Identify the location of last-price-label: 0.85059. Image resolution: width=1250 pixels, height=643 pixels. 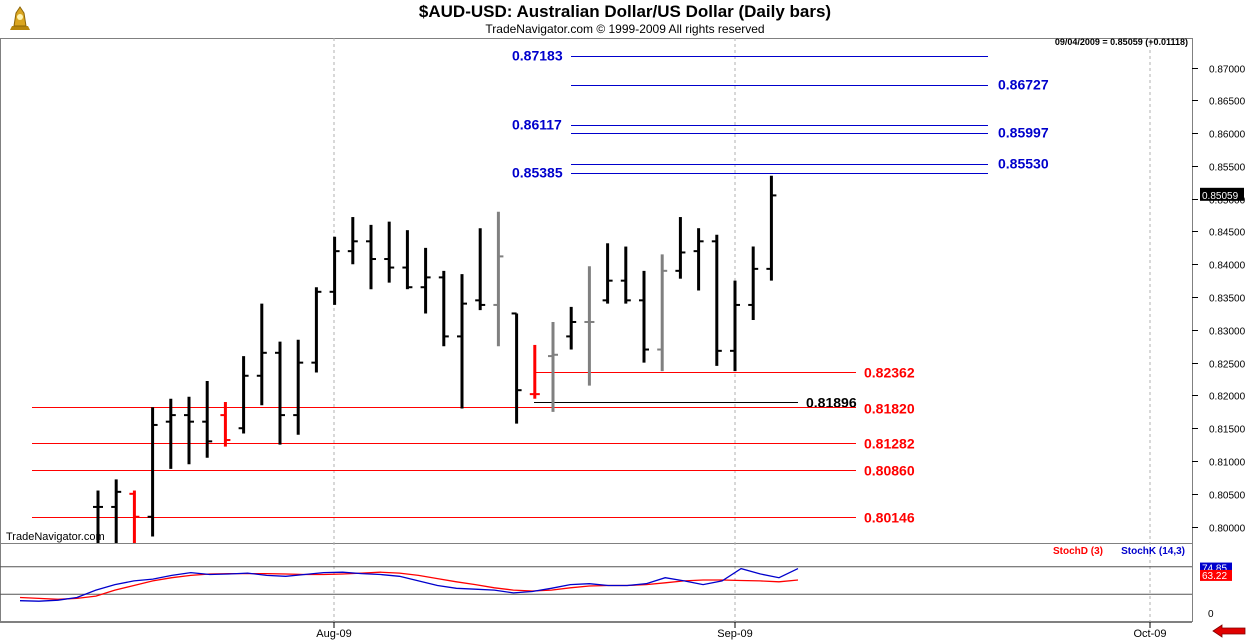
(1220, 196).